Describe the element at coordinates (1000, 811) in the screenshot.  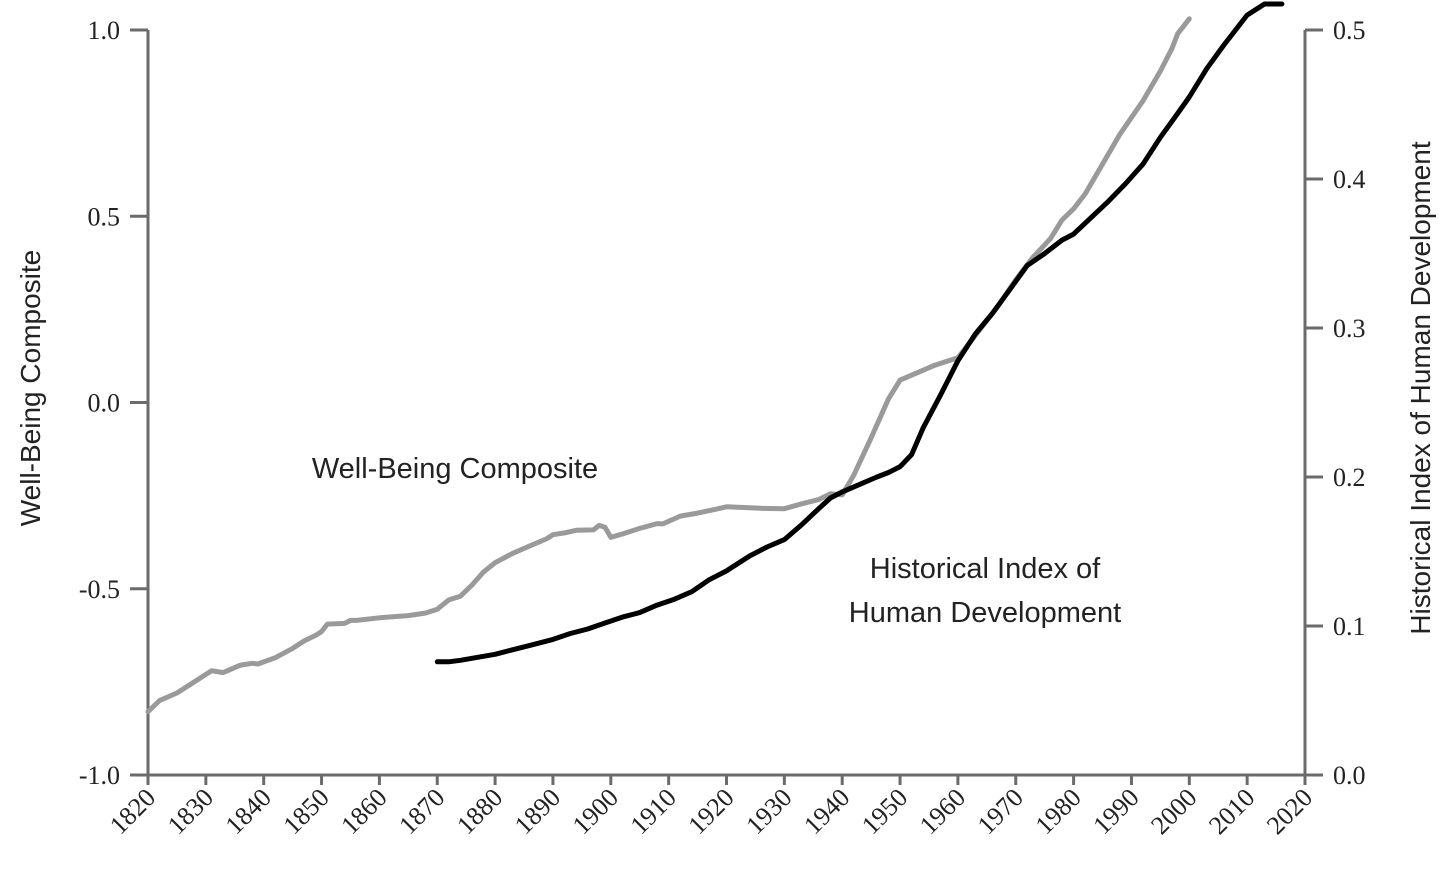
I see `x-tick-label: 1970` at that location.